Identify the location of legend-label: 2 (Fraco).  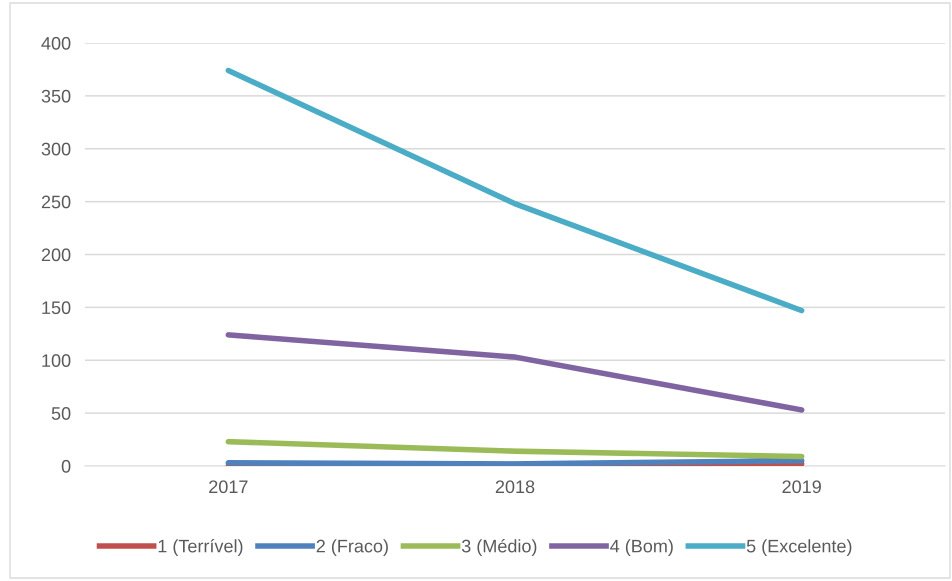
(352, 547).